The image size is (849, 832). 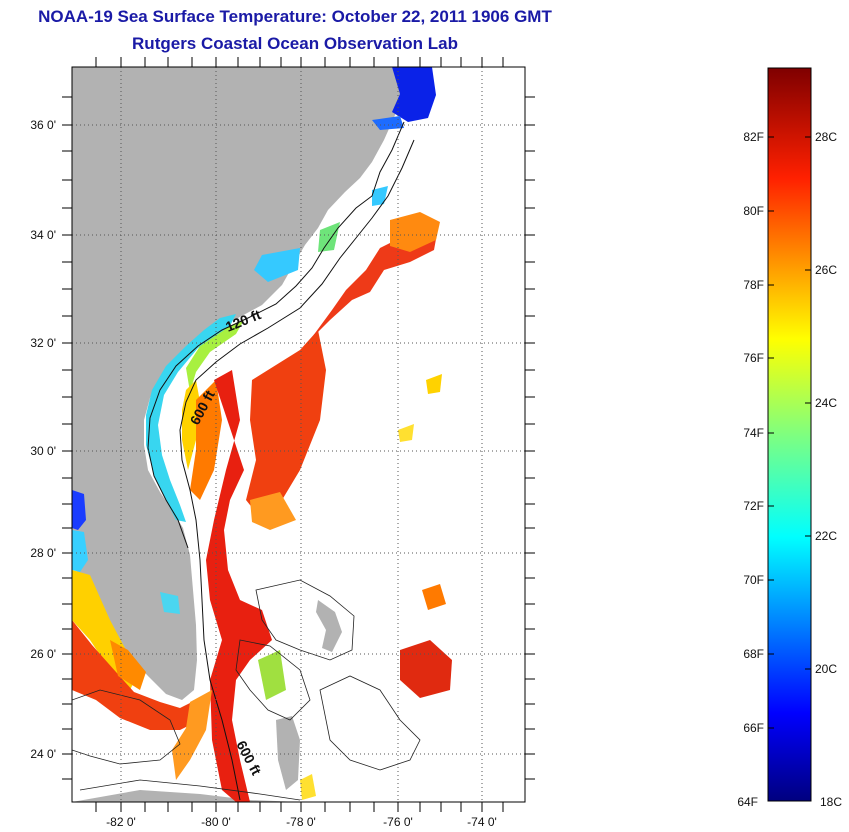 I want to click on lon-label-74: -74 0', so click(x=482, y=822).